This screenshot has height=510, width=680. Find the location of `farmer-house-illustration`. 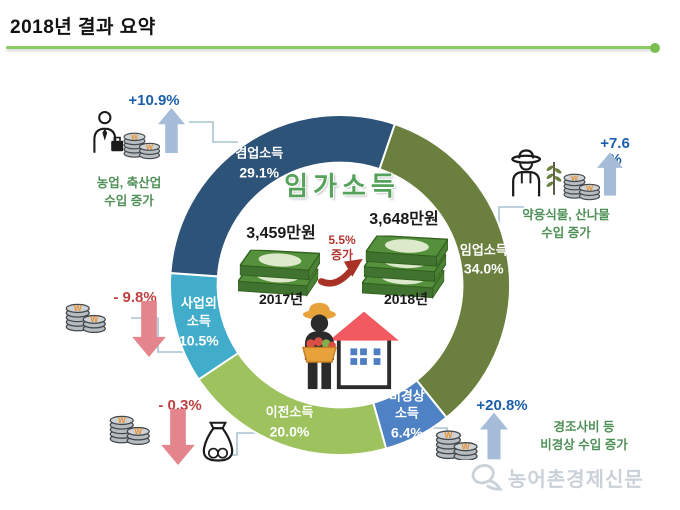

farmer-house-illustration is located at coordinates (348, 346).